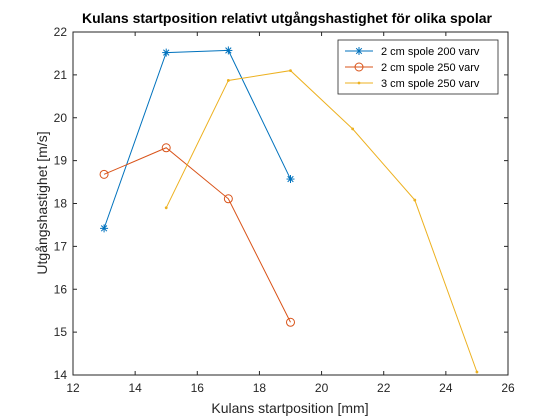 This screenshot has height=420, width=560. Describe the element at coordinates (260, 388) in the screenshot. I see `x-tick-label: 18` at that location.